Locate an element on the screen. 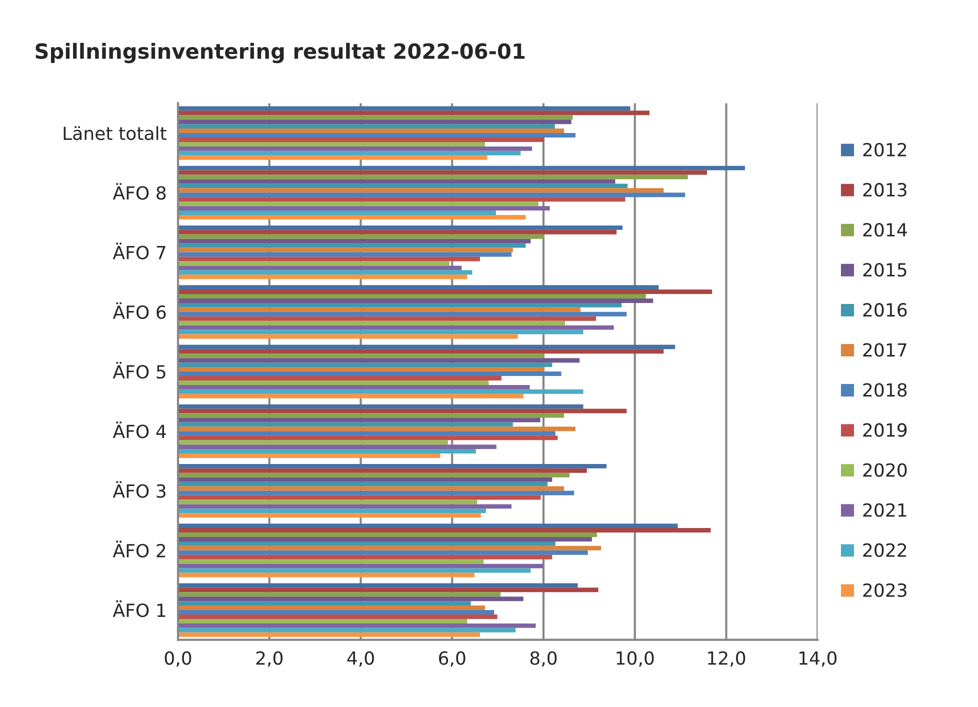 This screenshot has height=707, width=978. legend-label: 2015 is located at coordinates (884, 270).